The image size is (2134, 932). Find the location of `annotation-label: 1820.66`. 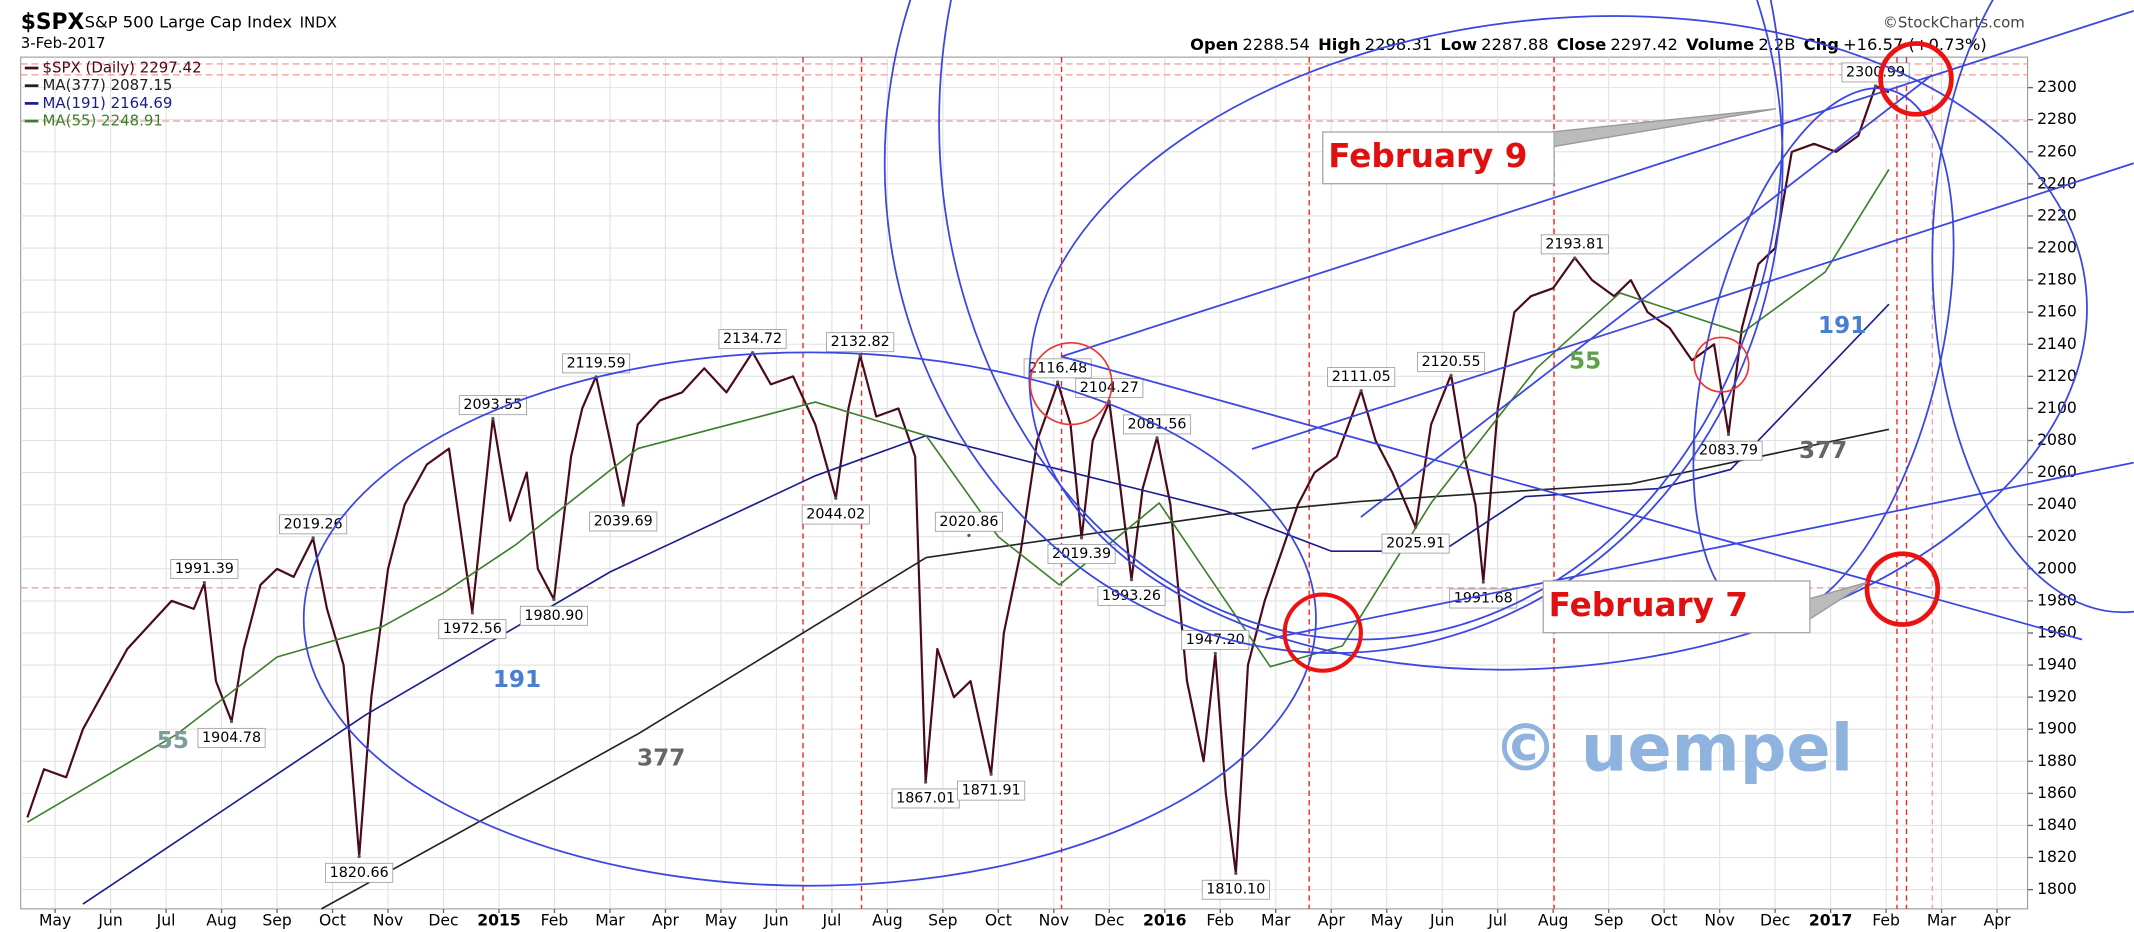

annotation-label: 1820.66 is located at coordinates (359, 873).